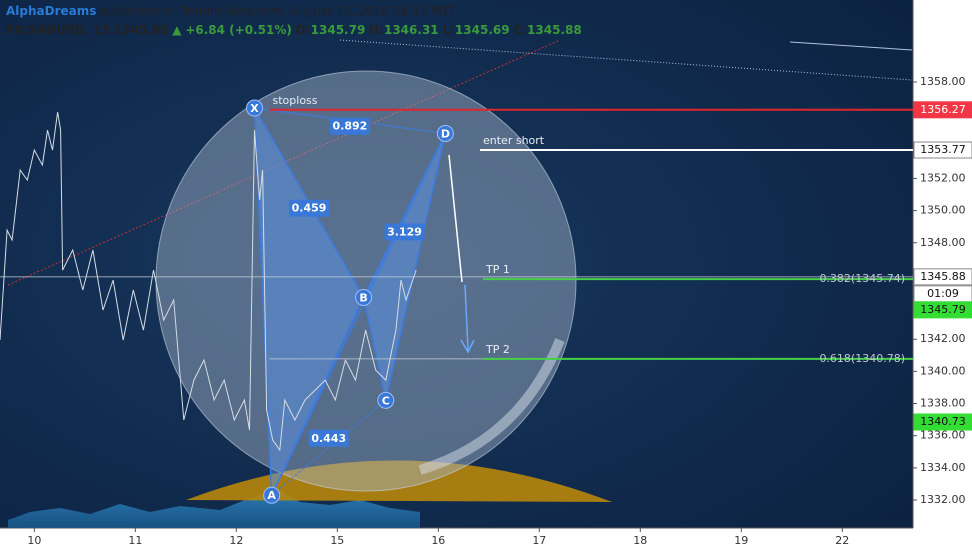  I want to click on level-name: enter short, so click(514, 140).